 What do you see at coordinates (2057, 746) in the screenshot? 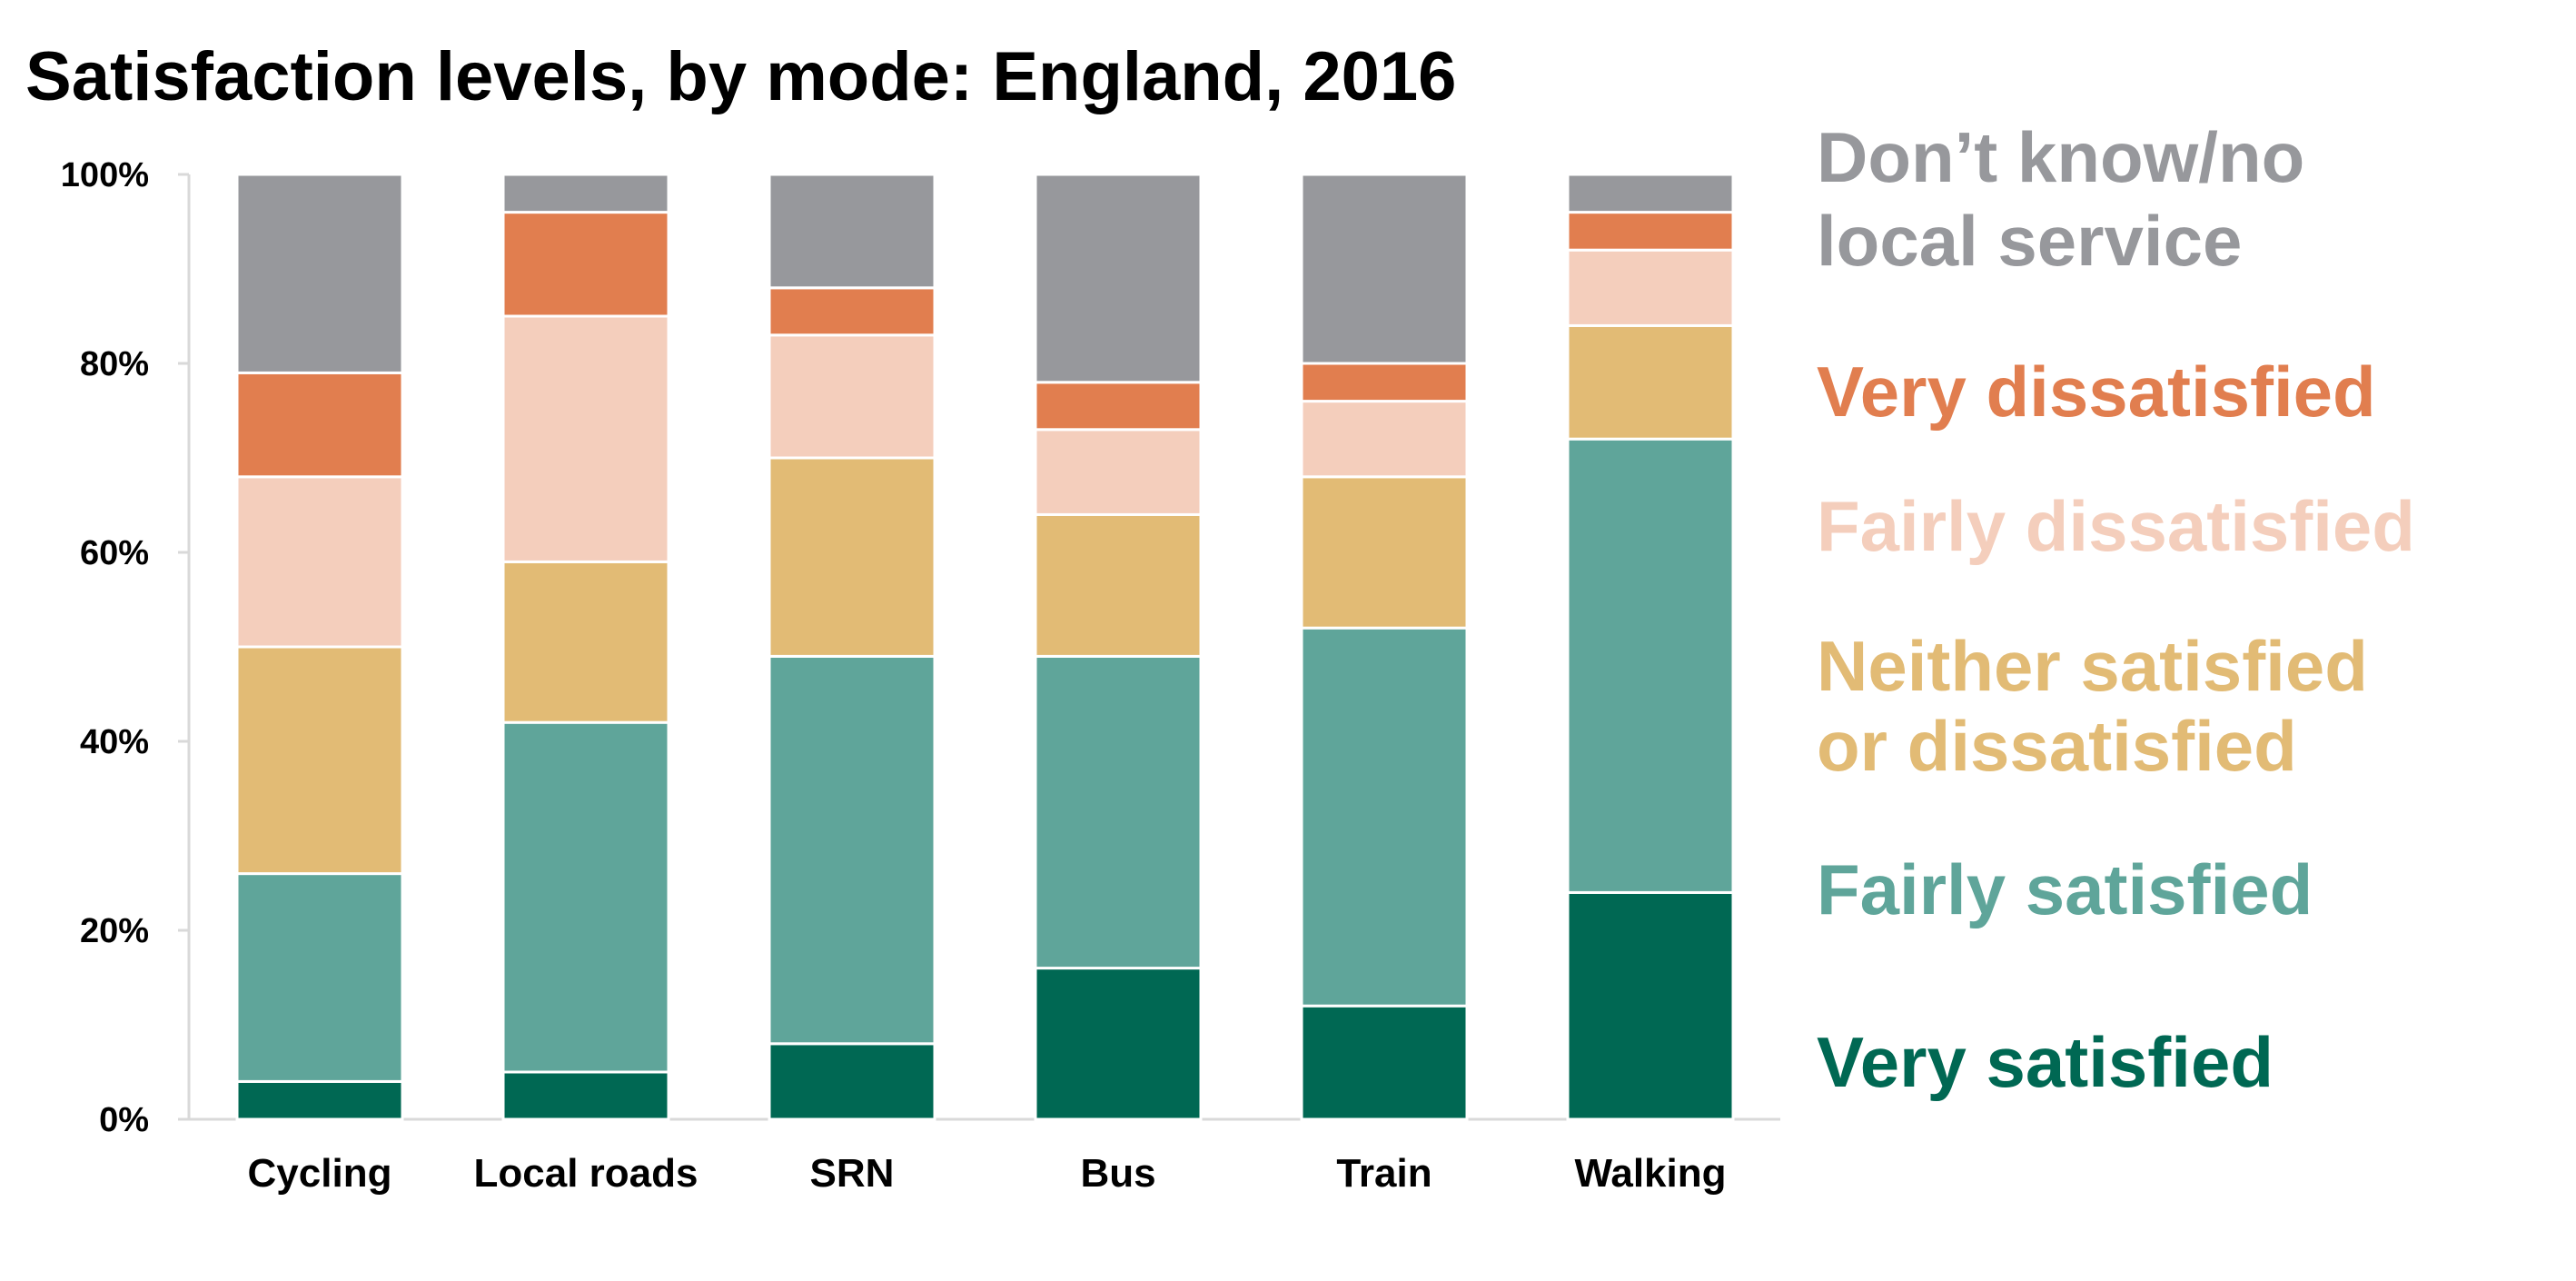
I see `legend-label: or dissatisfied` at bounding box center [2057, 746].